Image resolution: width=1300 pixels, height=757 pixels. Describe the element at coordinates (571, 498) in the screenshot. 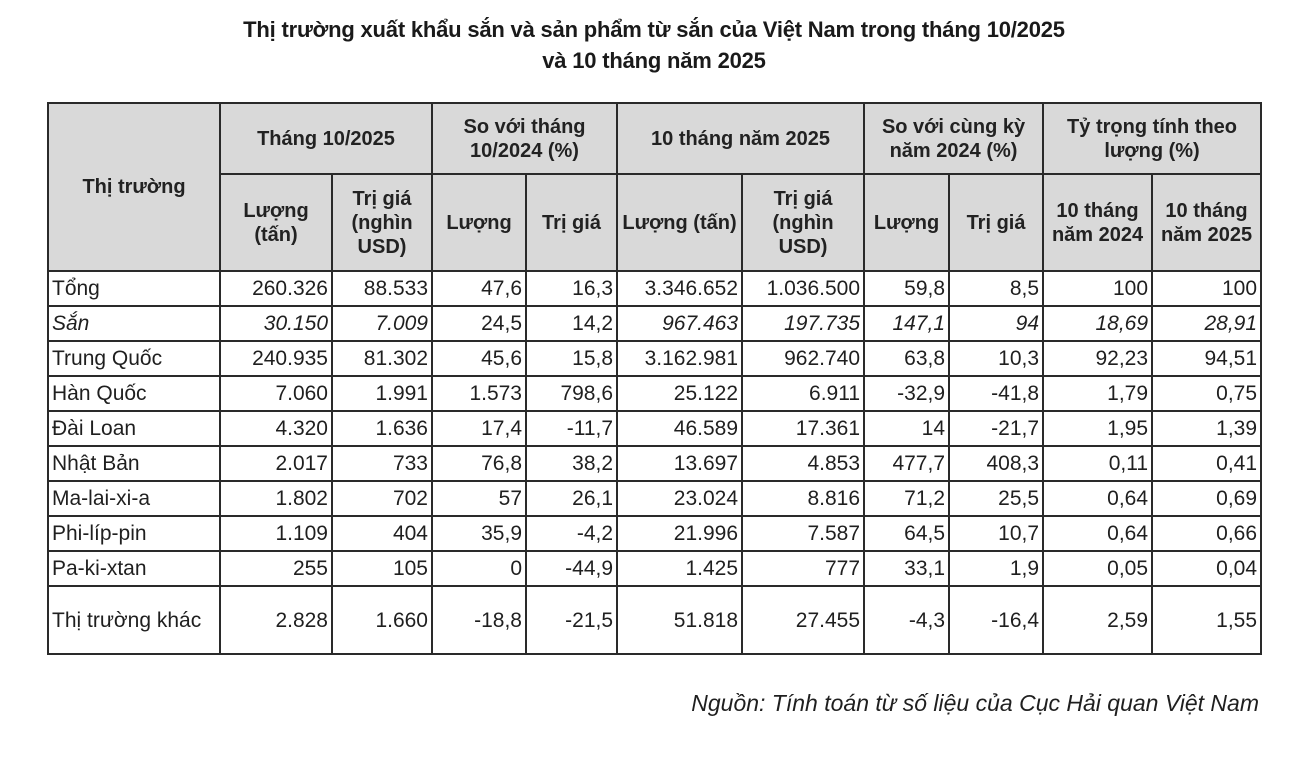

I see `cell: 26,1` at that location.